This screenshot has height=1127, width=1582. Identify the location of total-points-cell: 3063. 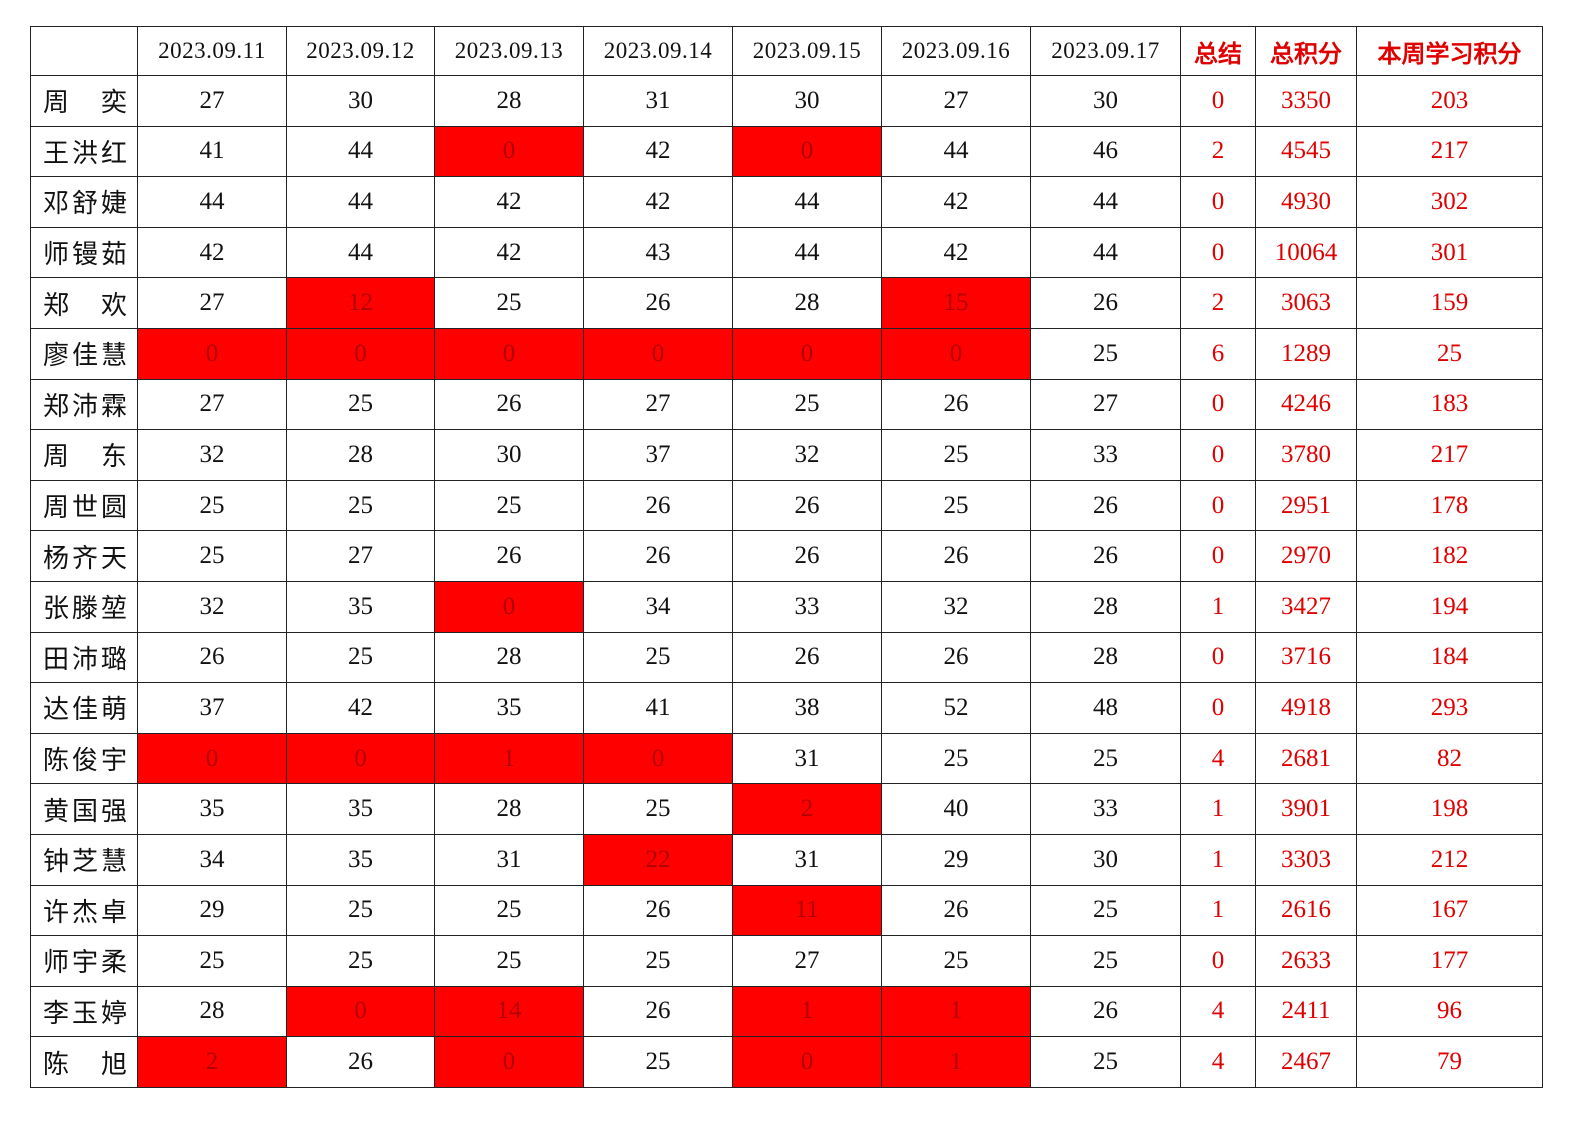
(1306, 303).